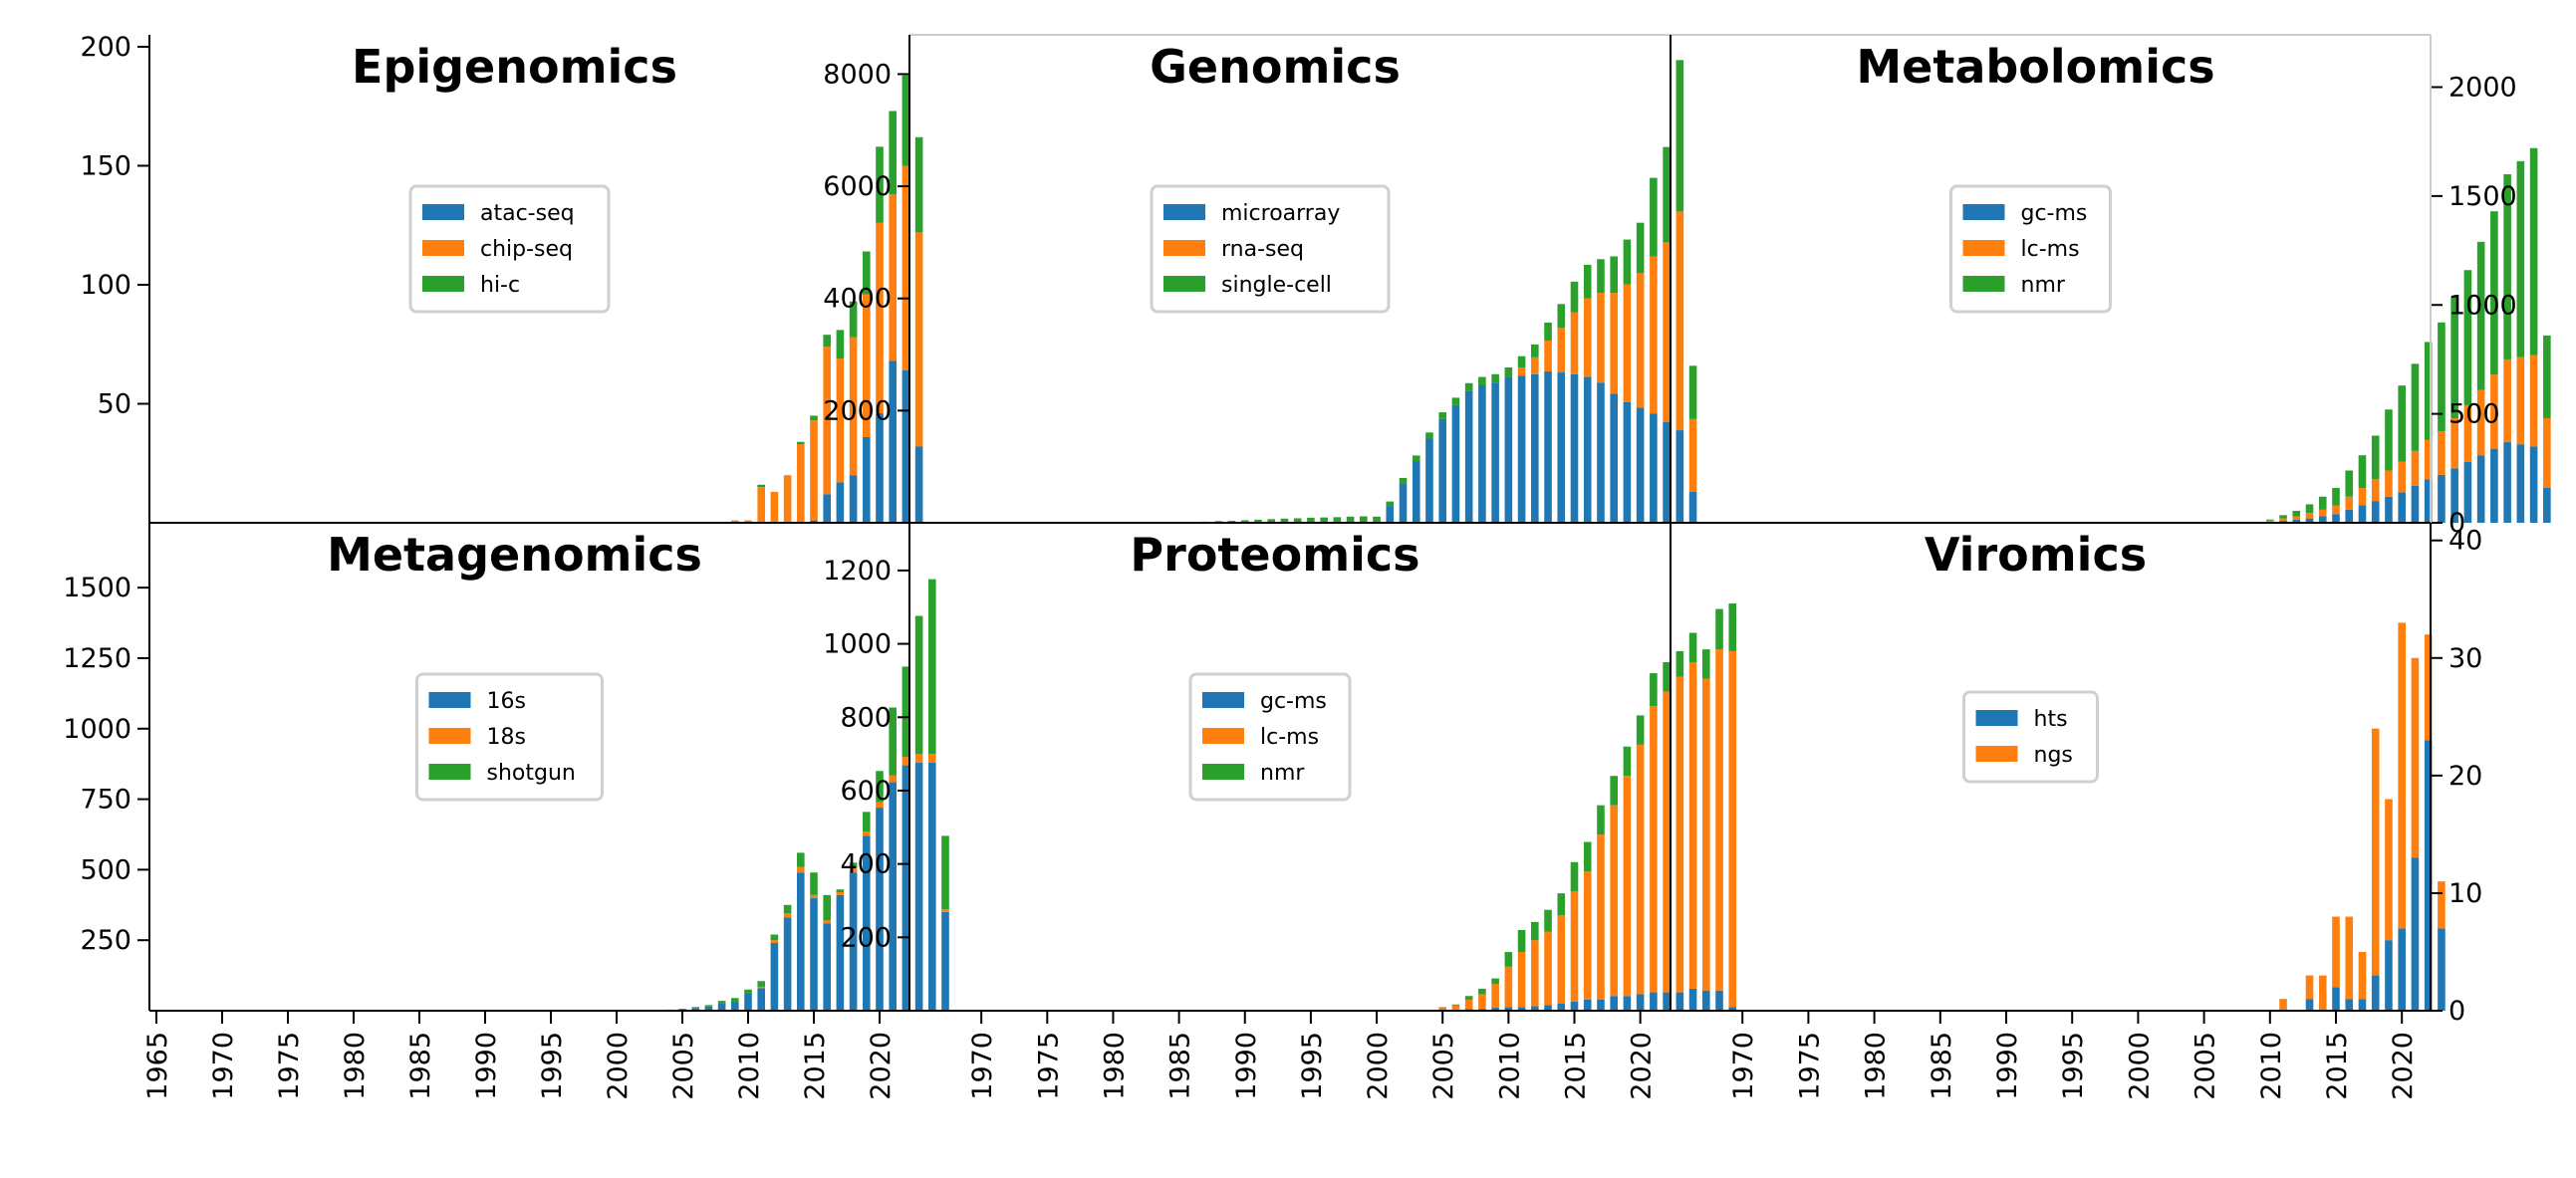  Describe the element at coordinates (1614, 1003) in the screenshot. I see `bar-gc-ms-2018` at that location.